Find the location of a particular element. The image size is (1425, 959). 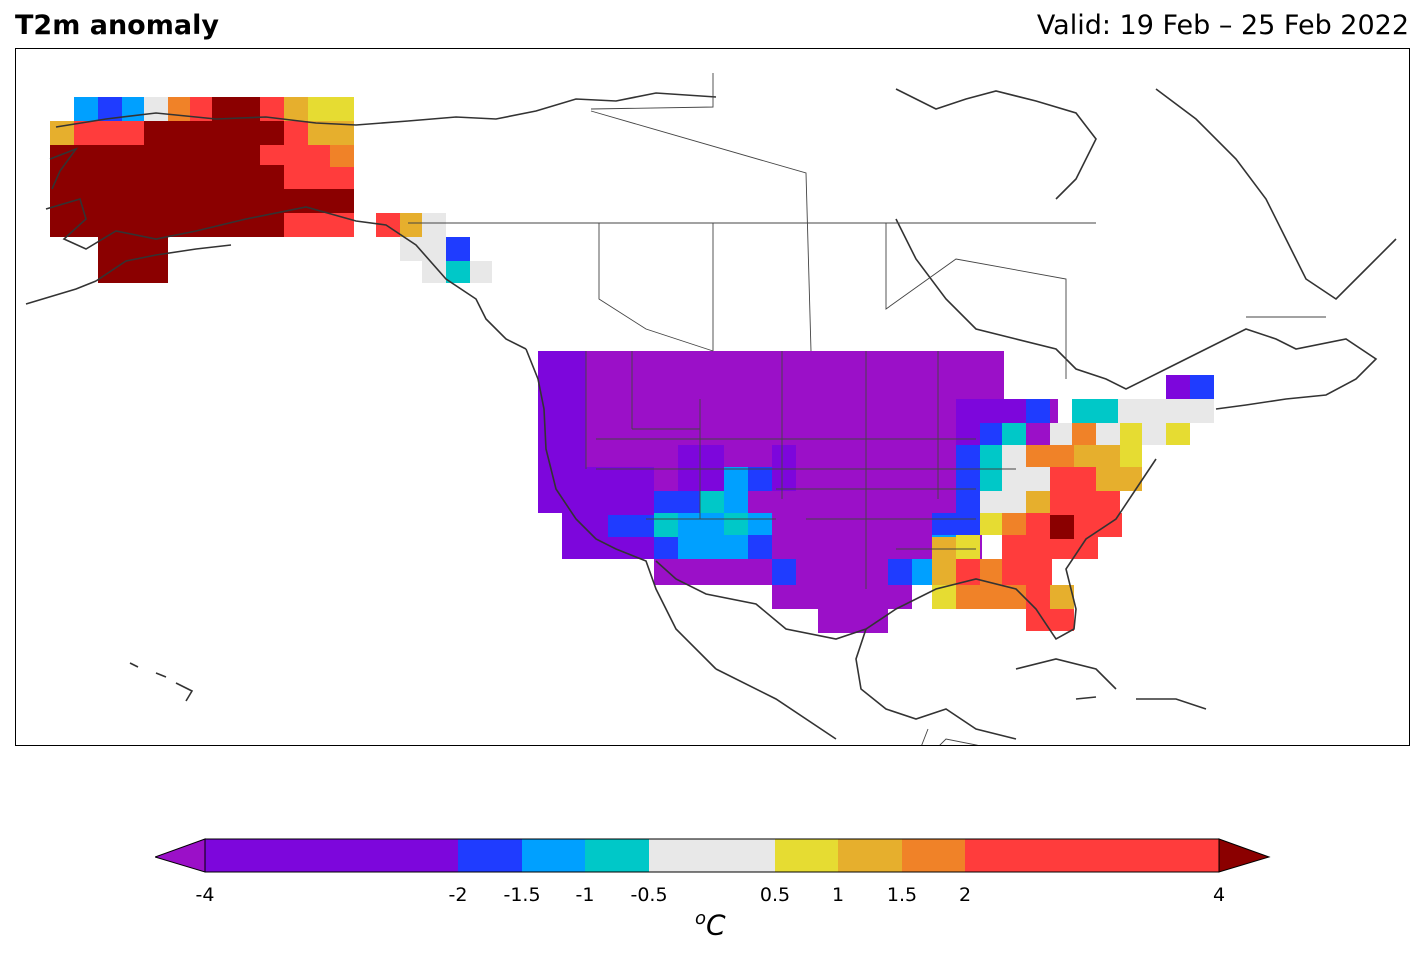

colorbar-tick-label: -4 is located at coordinates (205, 895).